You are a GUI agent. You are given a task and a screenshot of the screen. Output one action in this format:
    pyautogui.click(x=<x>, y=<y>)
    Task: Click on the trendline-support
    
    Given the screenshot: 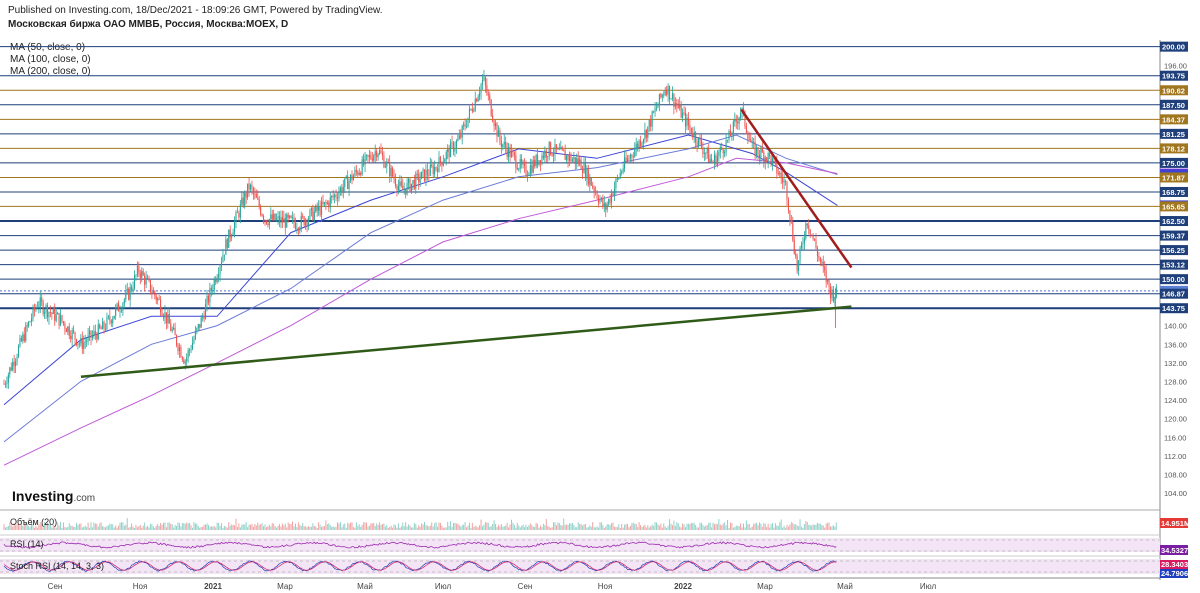 What is the action you would take?
    pyautogui.click(x=466, y=342)
    